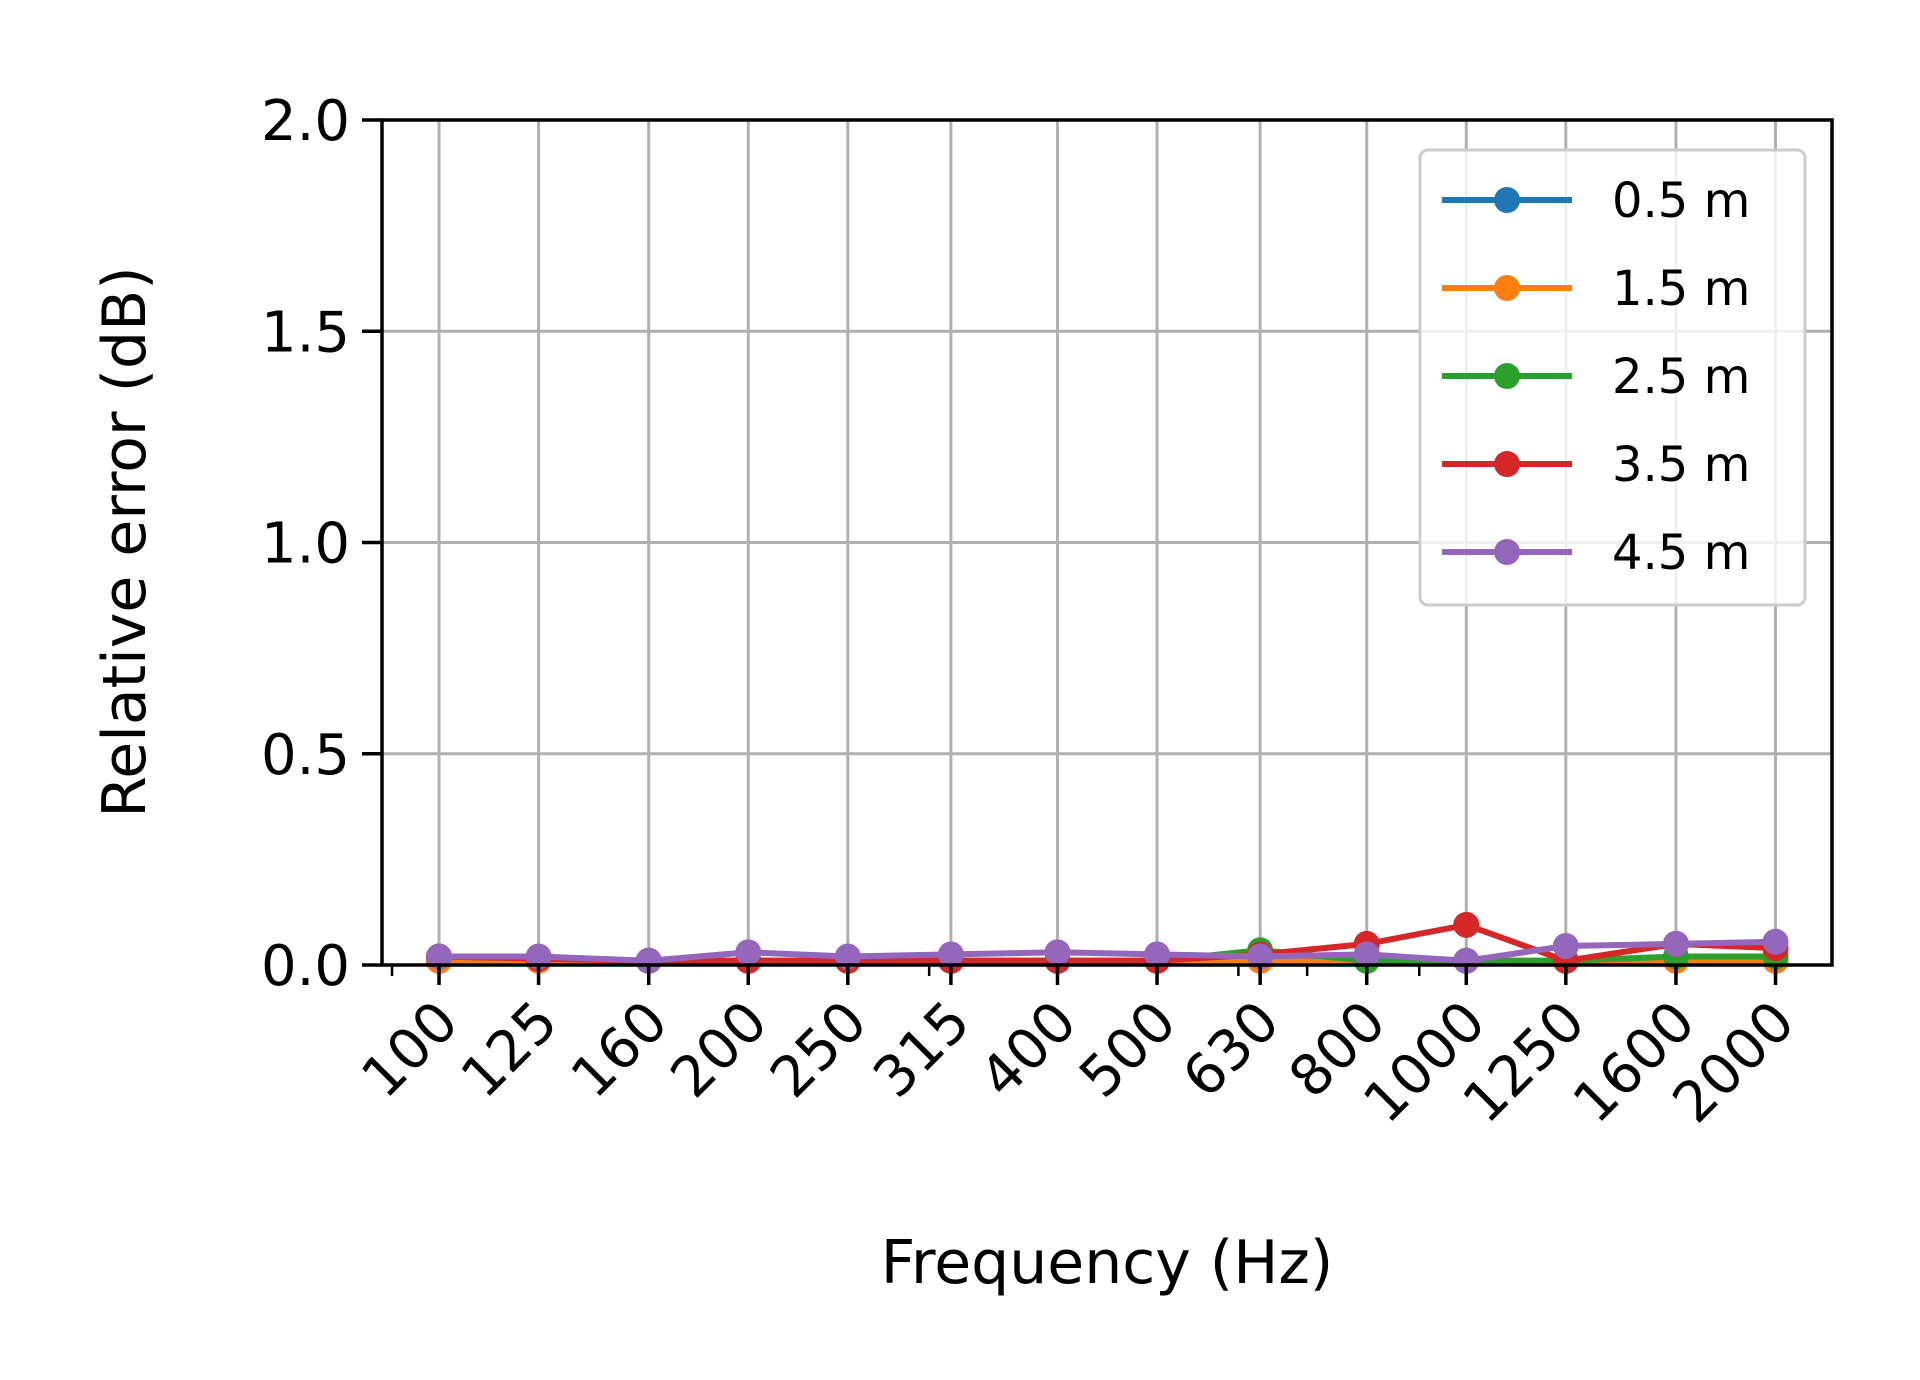 The image size is (1920, 1380). What do you see at coordinates (125, 541) in the screenshot?
I see `y-axis-label: Relative error (dB)` at bounding box center [125, 541].